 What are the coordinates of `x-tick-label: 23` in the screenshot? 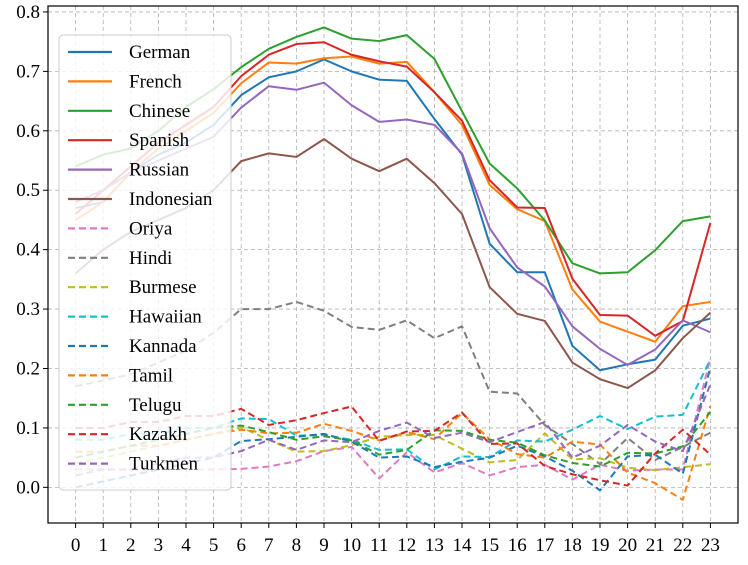 It's located at (710, 545).